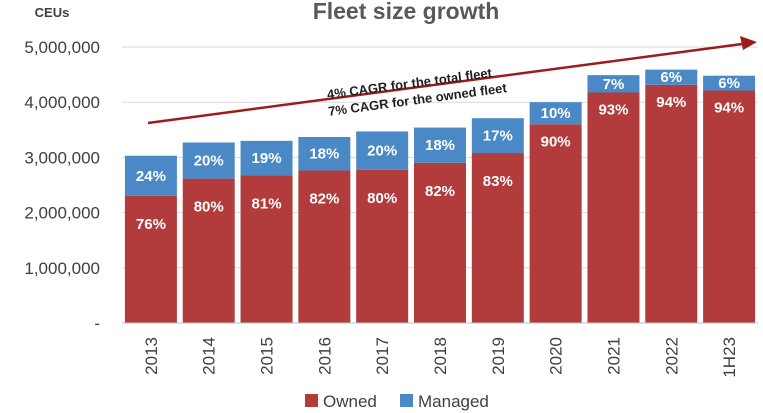  Describe the element at coordinates (62, 47) in the screenshot. I see `y-tick-label: 5,000,000` at that location.